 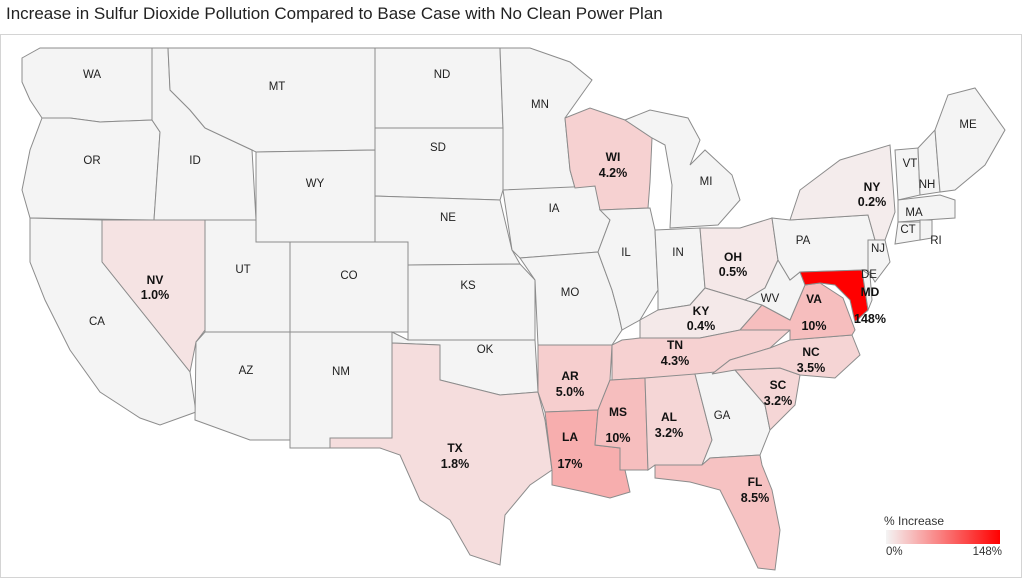 What do you see at coordinates (778, 401) in the screenshot?
I see `value-sc: 3.2%` at bounding box center [778, 401].